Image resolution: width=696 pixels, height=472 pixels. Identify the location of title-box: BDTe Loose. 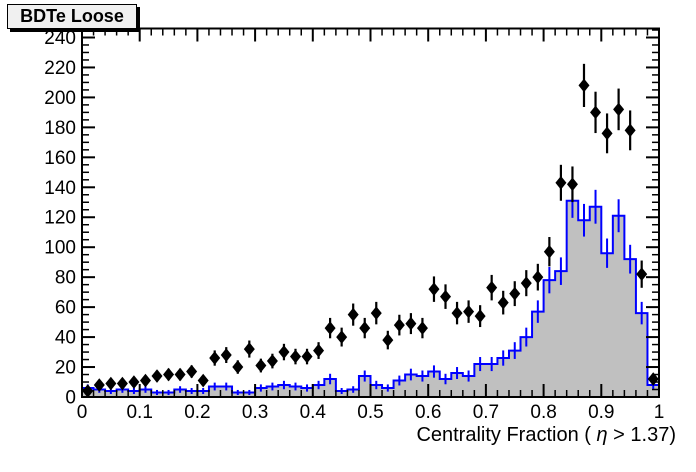
(72, 16).